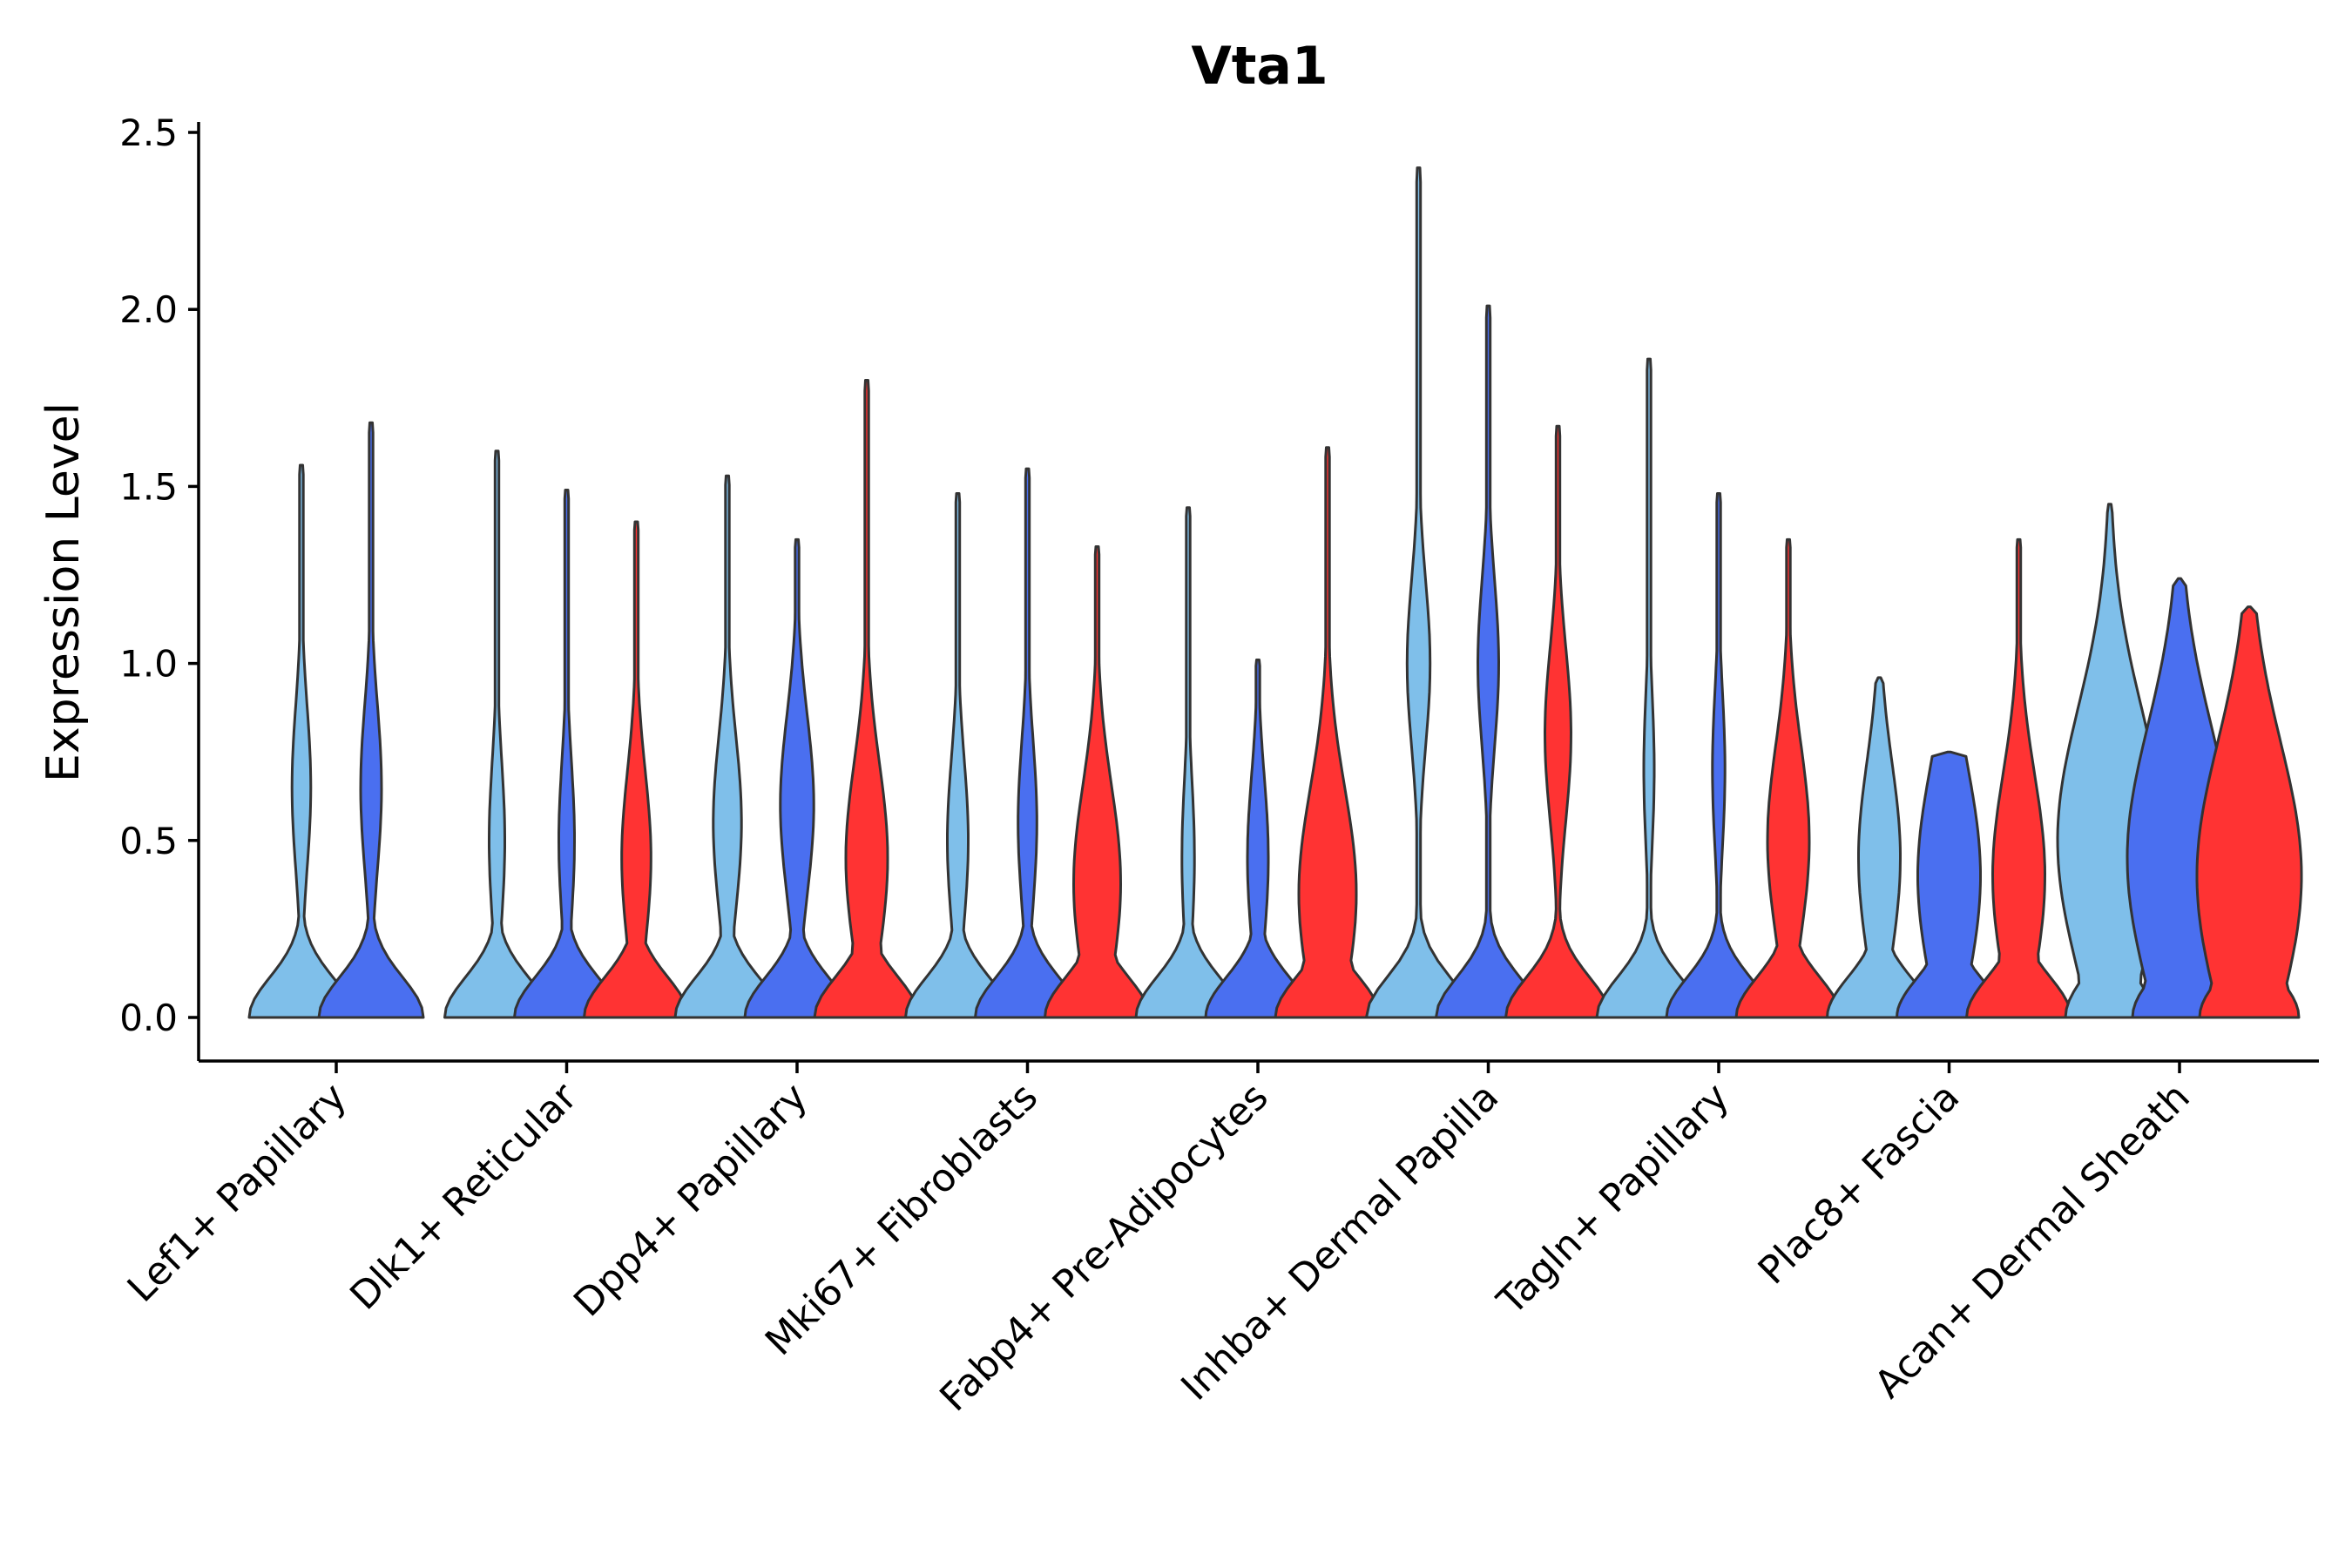 The height and width of the screenshot is (1568, 2352). Describe the element at coordinates (237, 1193) in the screenshot. I see `x-tick-label: Lef1+ Papillary` at that location.